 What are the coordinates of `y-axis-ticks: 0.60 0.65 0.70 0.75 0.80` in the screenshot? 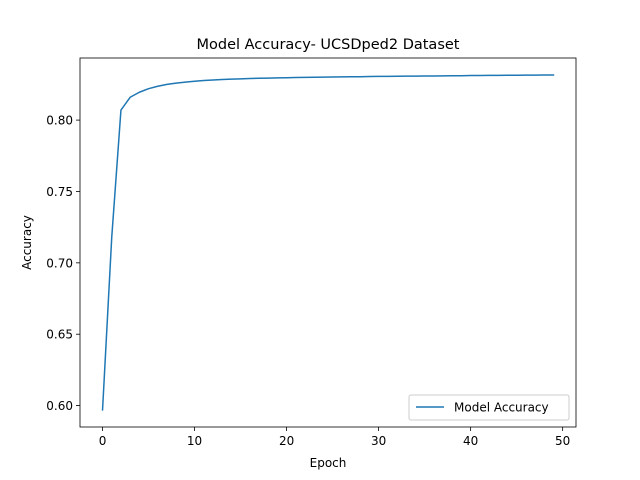 It's located at (63, 263).